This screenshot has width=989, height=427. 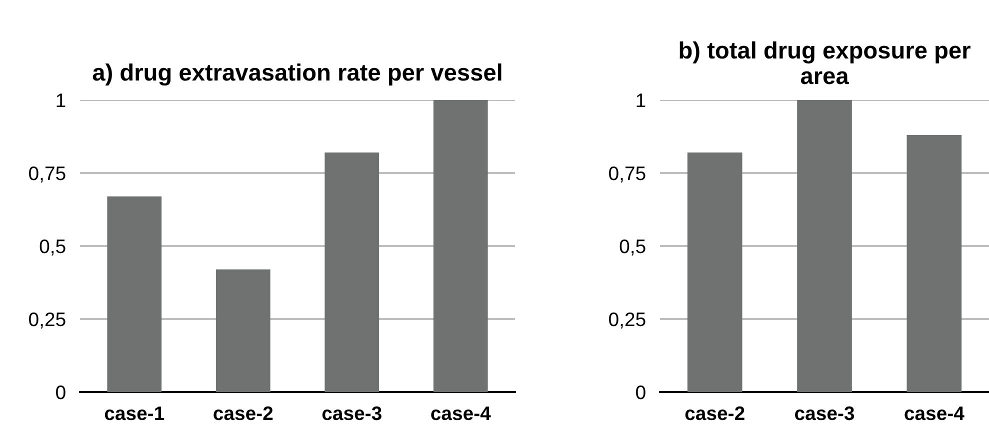 I want to click on chart-title: b) total drug exposure per area, so click(x=825, y=62).